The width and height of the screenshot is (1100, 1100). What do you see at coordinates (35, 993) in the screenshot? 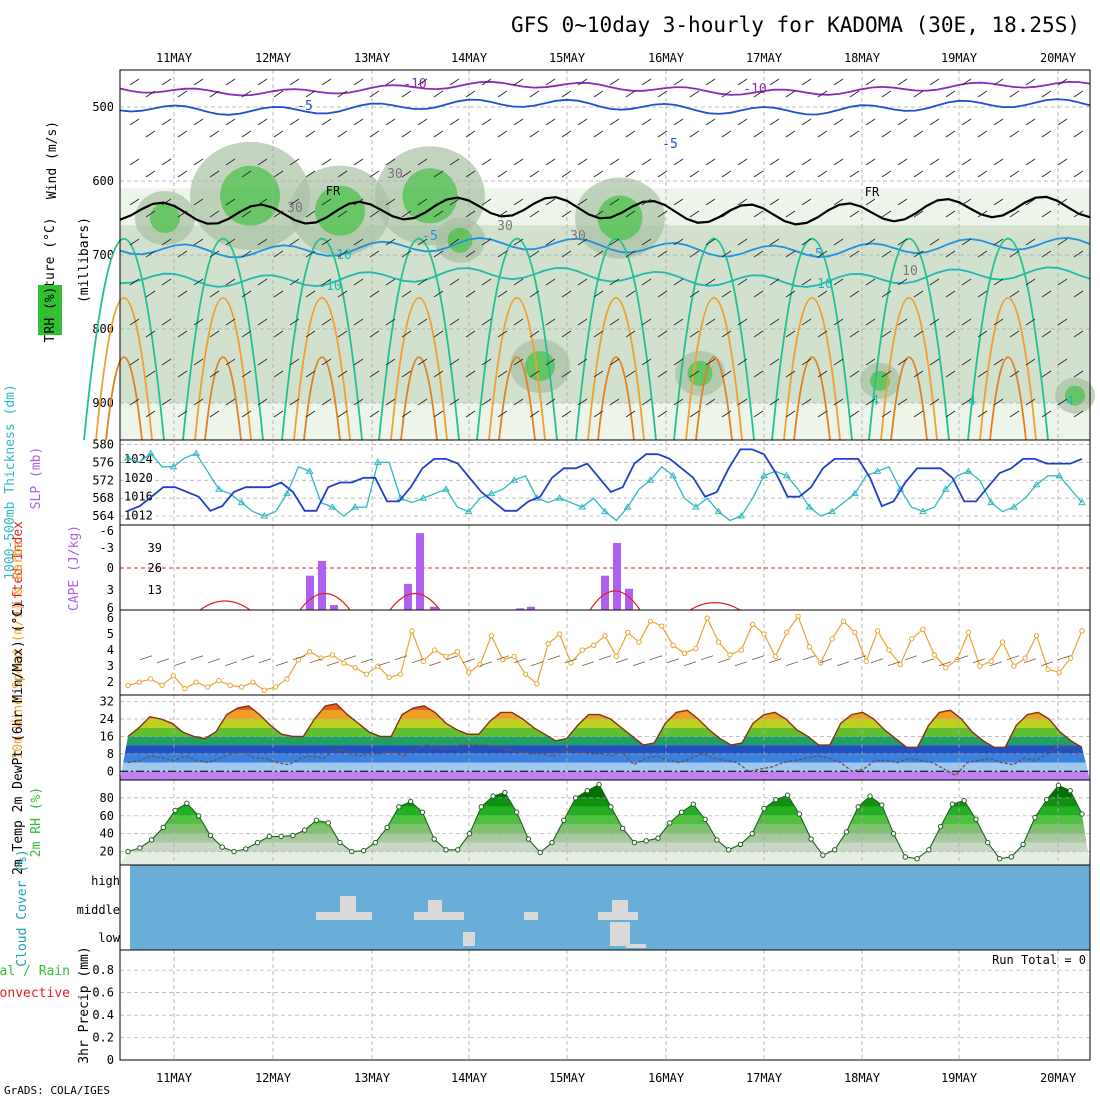
I see `precip-legend-convective: Convective` at bounding box center [35, 993].